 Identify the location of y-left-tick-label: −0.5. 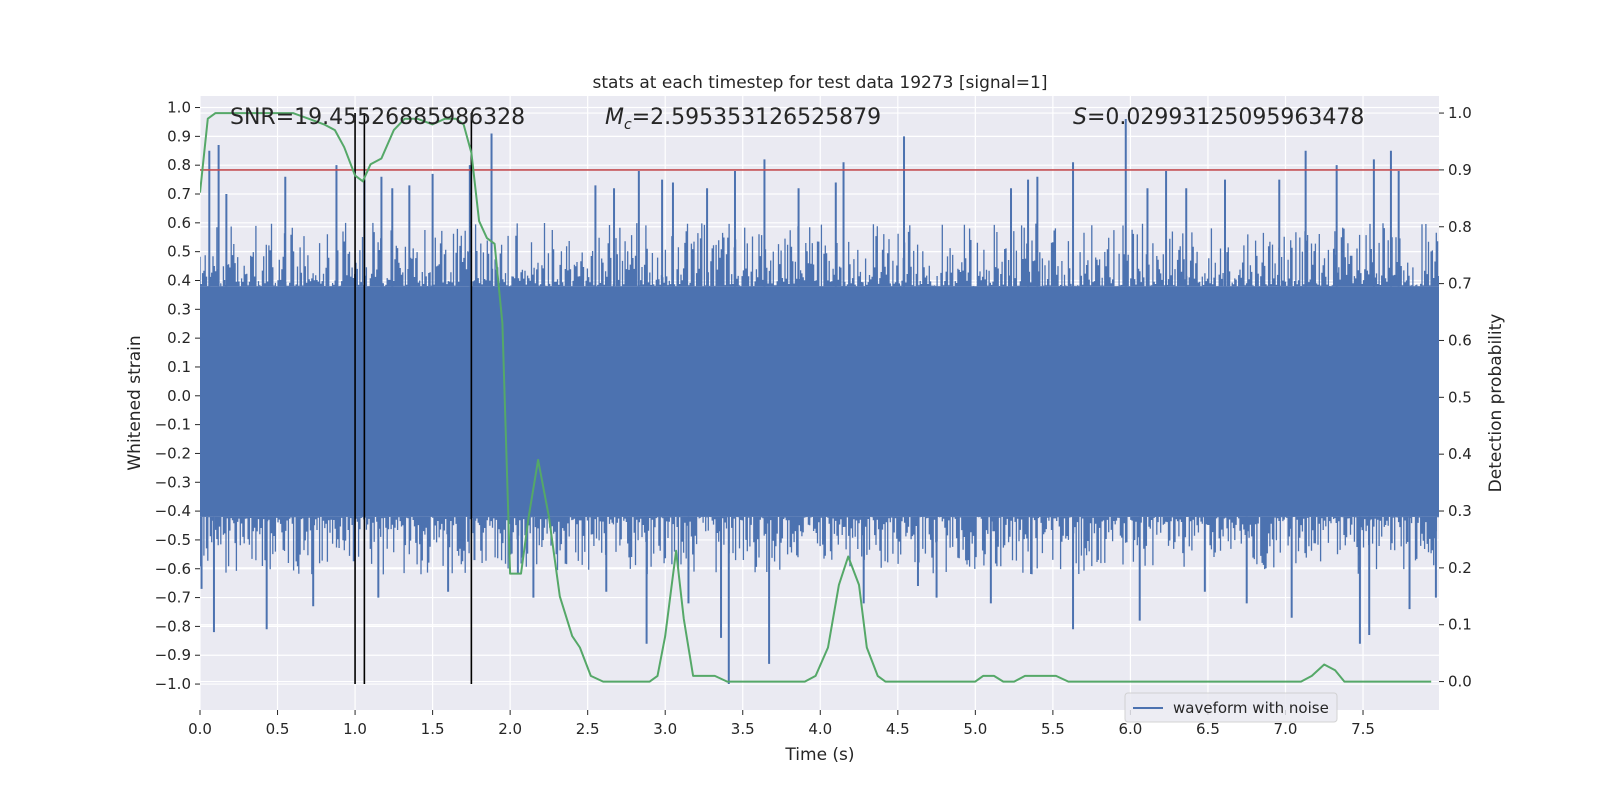
(173, 540).